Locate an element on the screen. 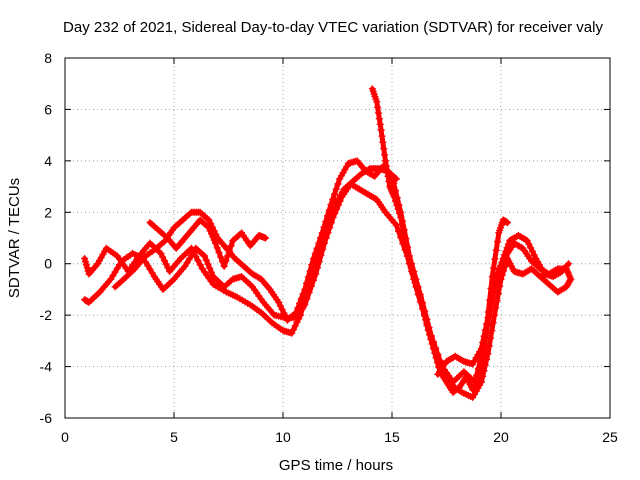  x-tick-label: 0 is located at coordinates (65, 437).